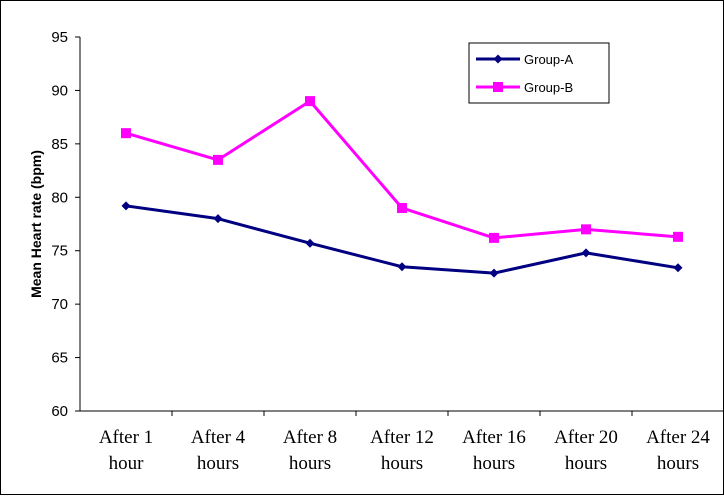 Image resolution: width=724 pixels, height=496 pixels. I want to click on x-tick-label: After 1 hour, so click(126, 450).